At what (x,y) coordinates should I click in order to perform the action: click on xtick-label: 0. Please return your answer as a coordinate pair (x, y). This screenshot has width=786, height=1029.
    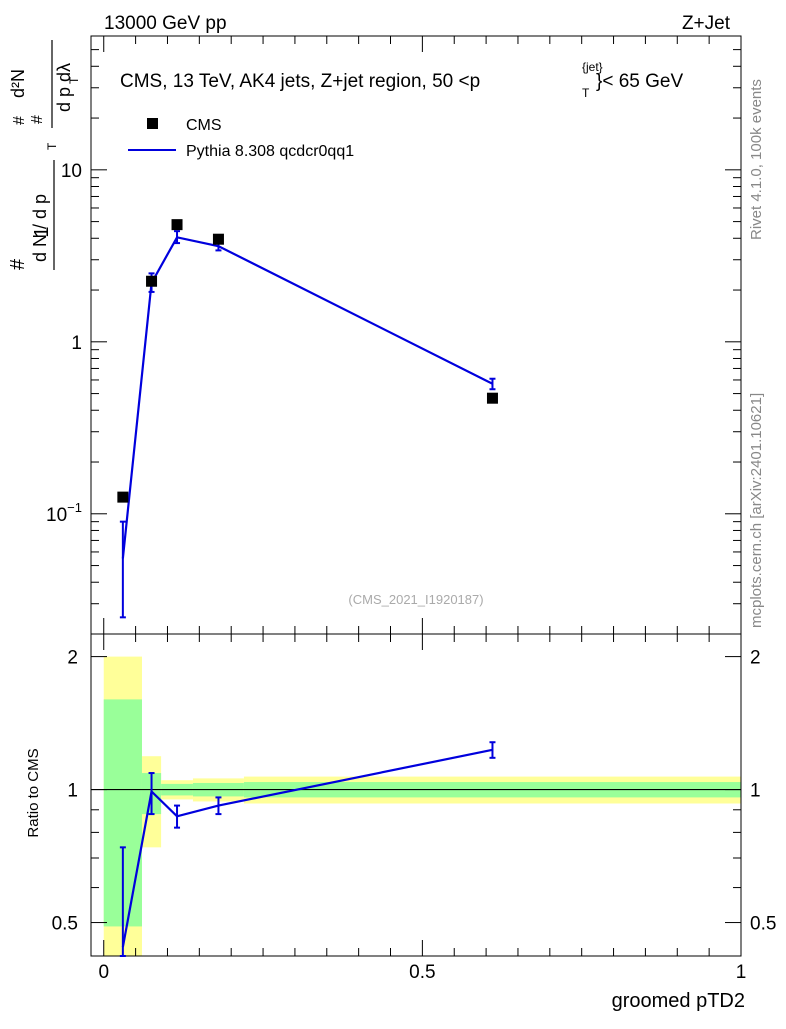
    Looking at the image, I should click on (103, 972).